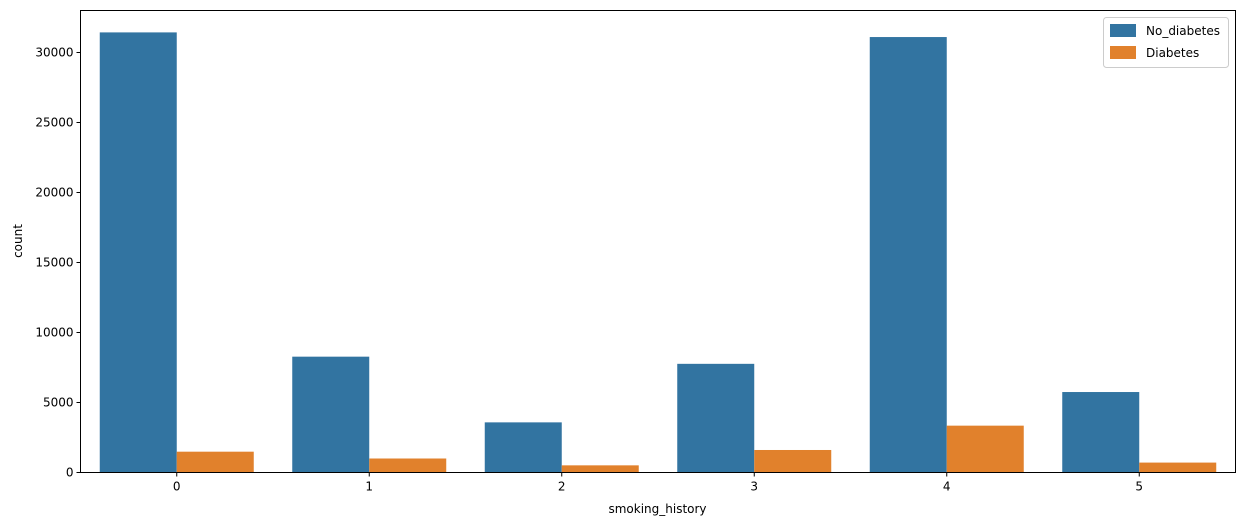 This screenshot has height=529, width=1255. Describe the element at coordinates (1123, 30) in the screenshot. I see `legend-swatch-no-diabetes` at that location.